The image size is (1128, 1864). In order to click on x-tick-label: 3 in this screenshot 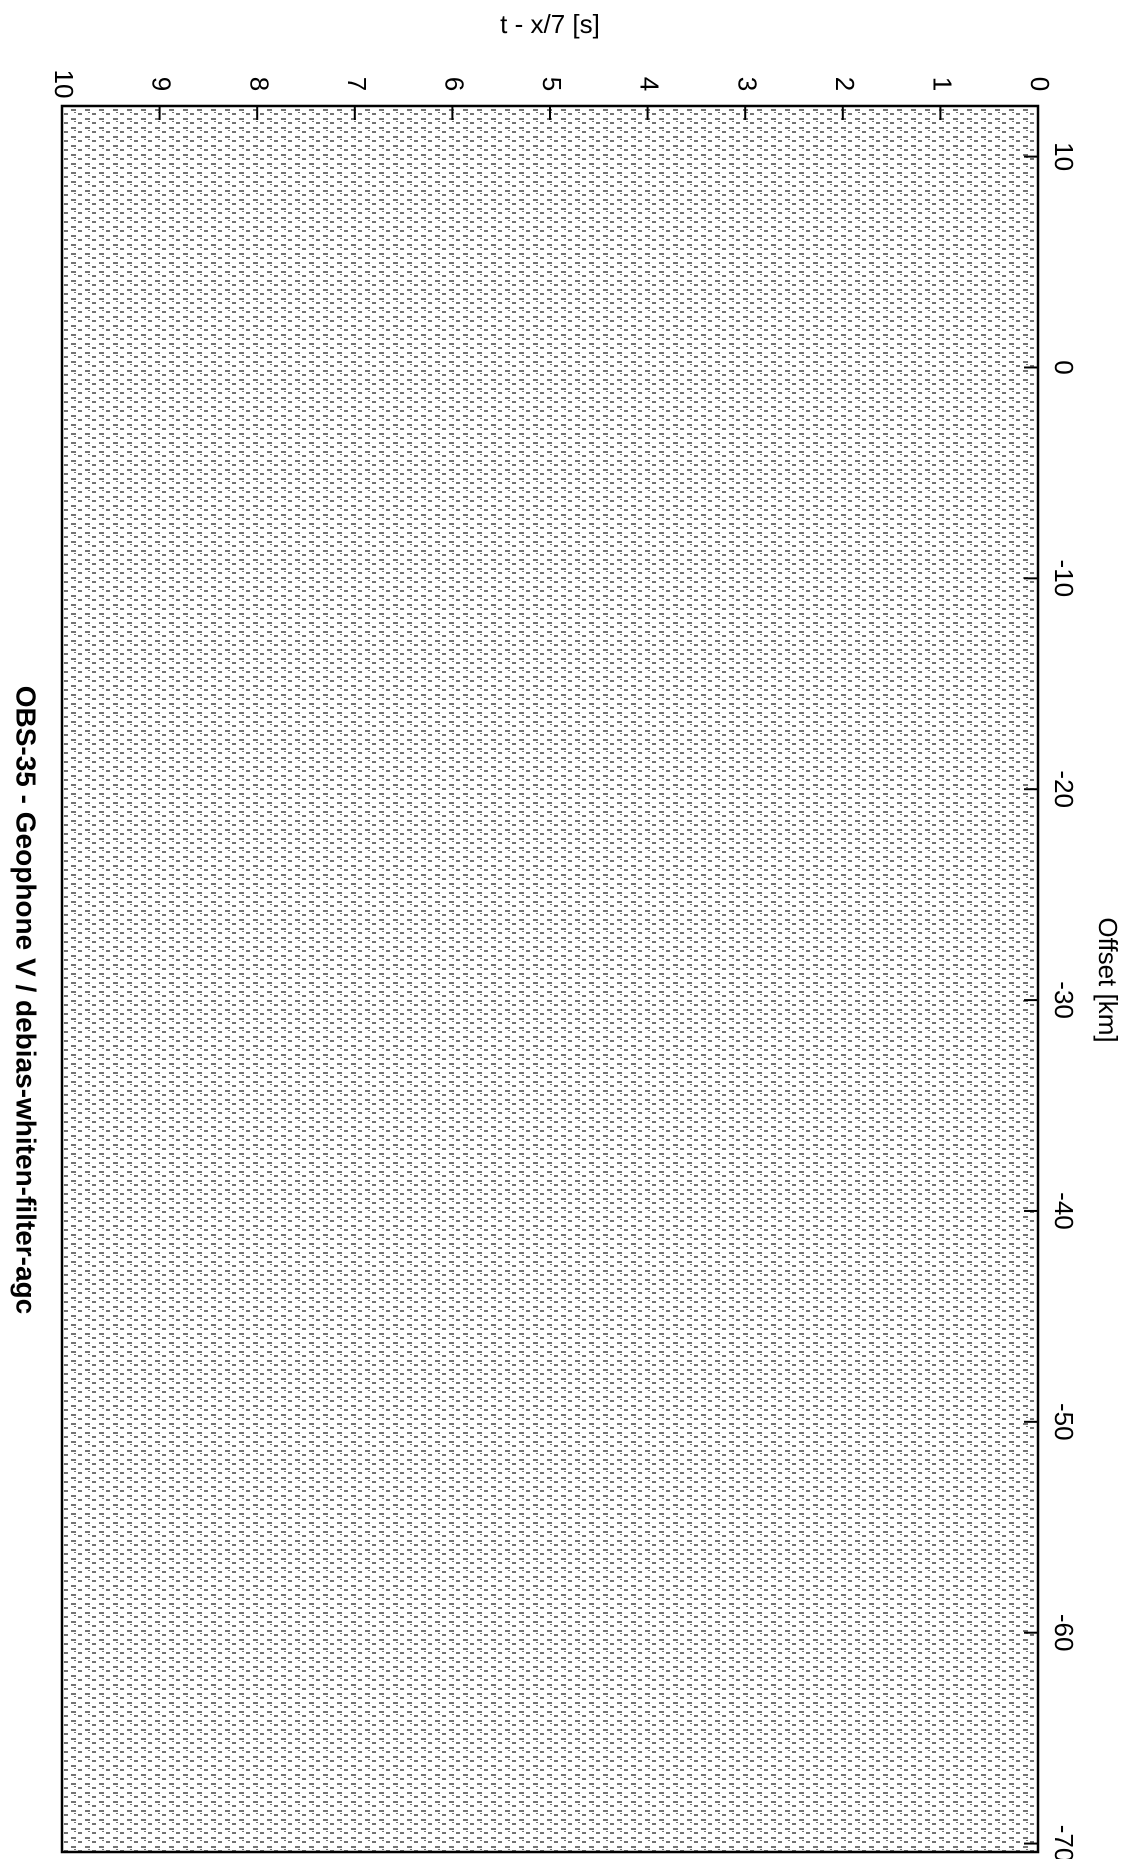, I will do `click(747, 84)`.